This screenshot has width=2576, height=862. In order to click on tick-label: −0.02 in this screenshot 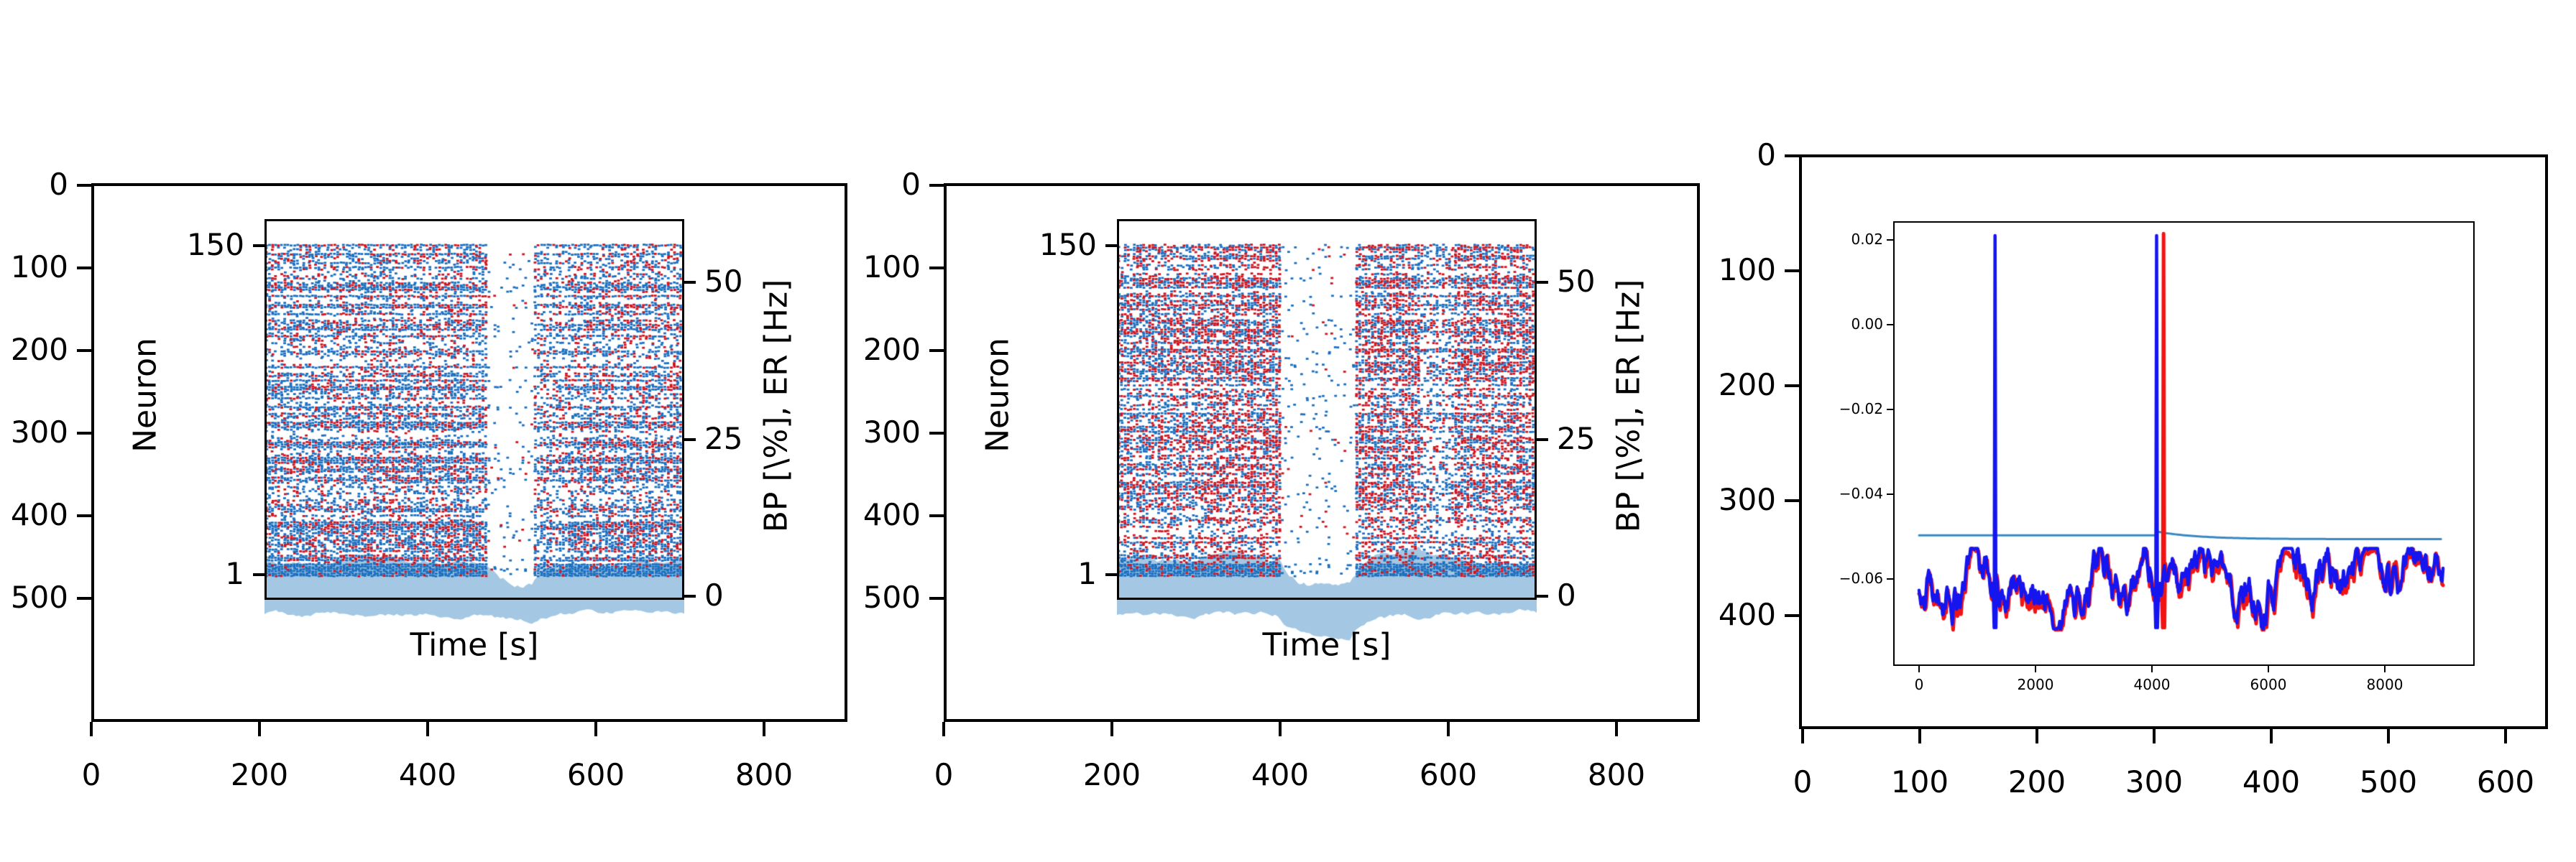, I will do `click(1861, 409)`.